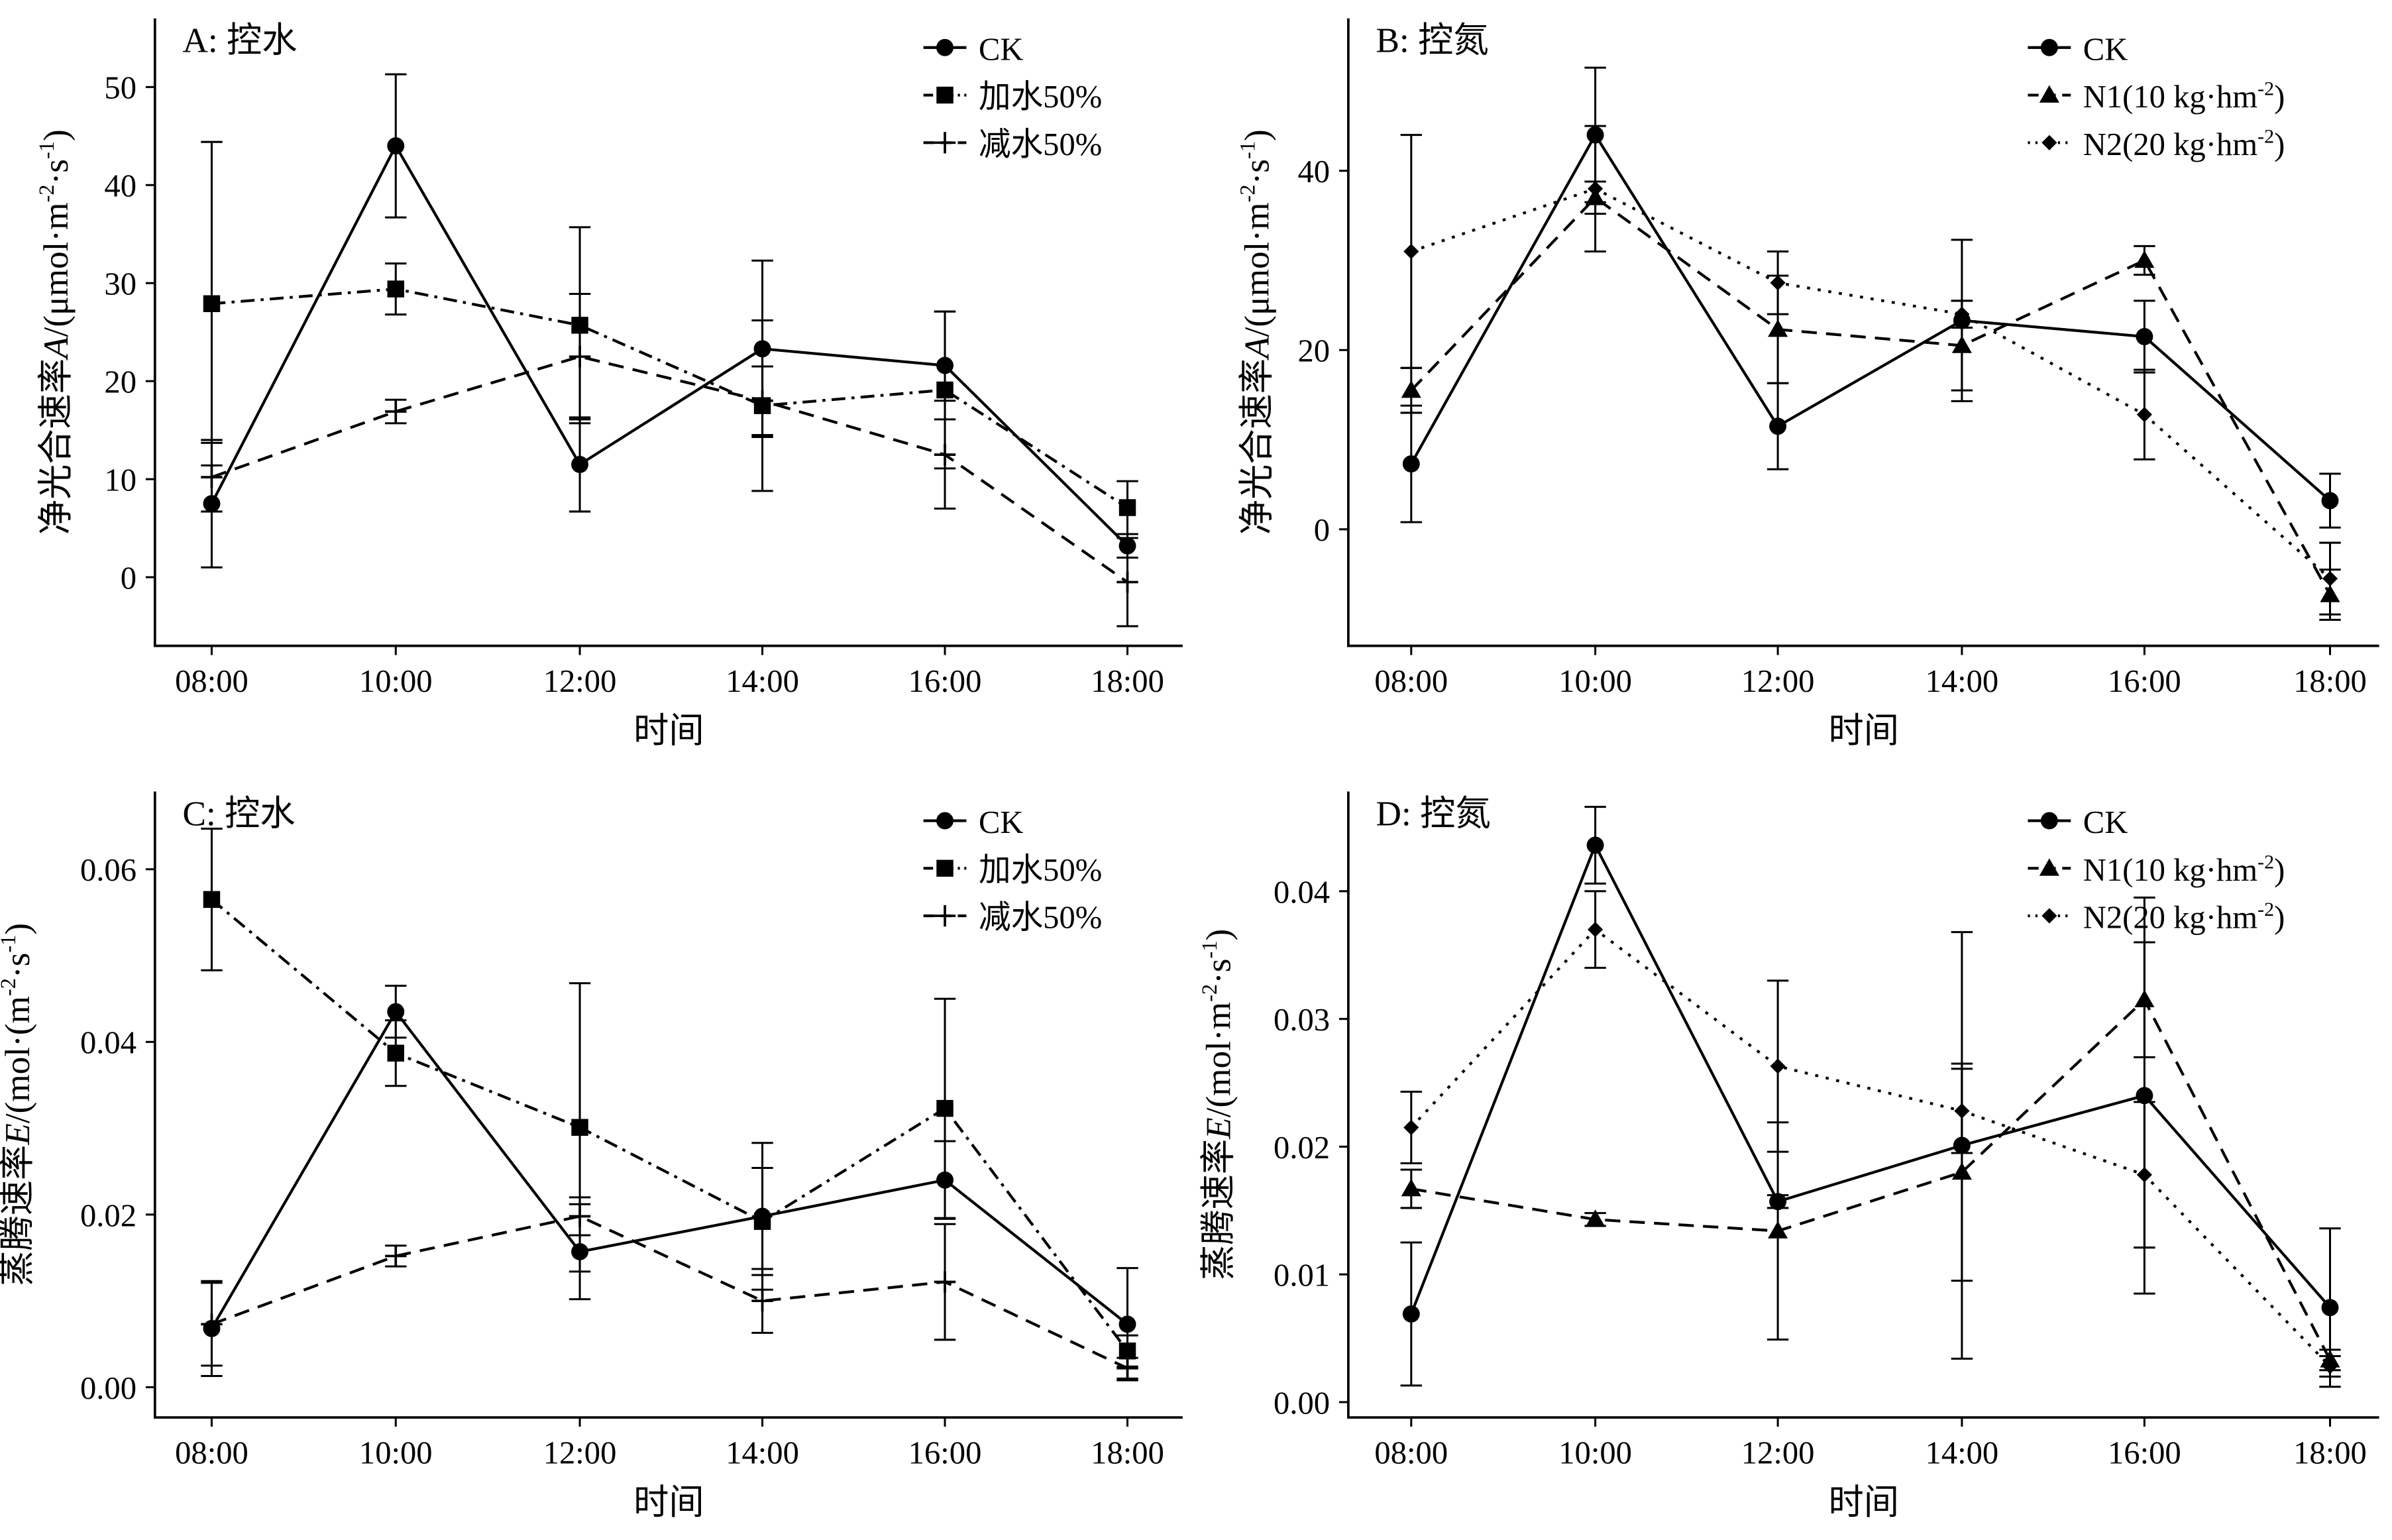 The width and height of the screenshot is (2392, 1540). I want to click on y-tick-label: 30, so click(120, 284).